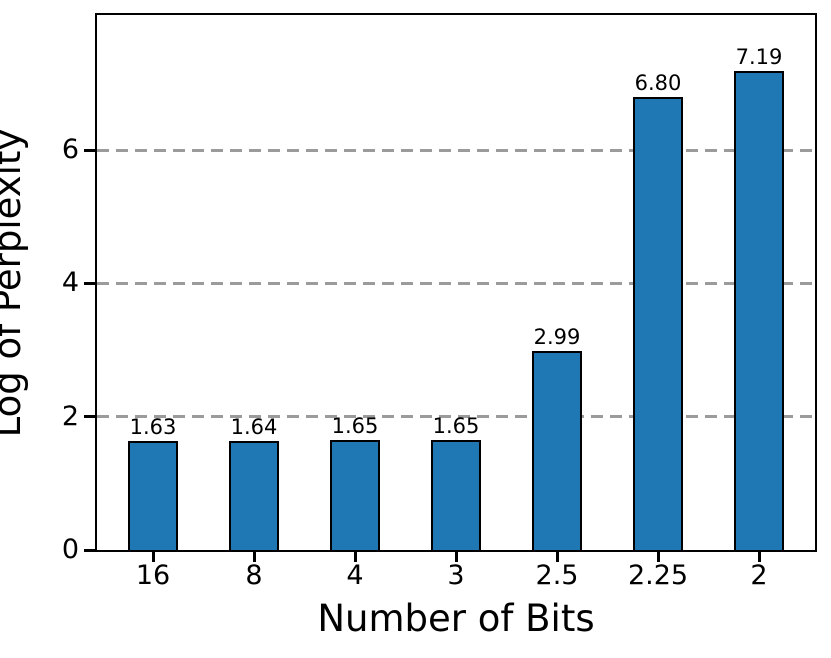 The image size is (831, 658). What do you see at coordinates (355, 575) in the screenshot?
I see `x-tick-label: 4` at bounding box center [355, 575].